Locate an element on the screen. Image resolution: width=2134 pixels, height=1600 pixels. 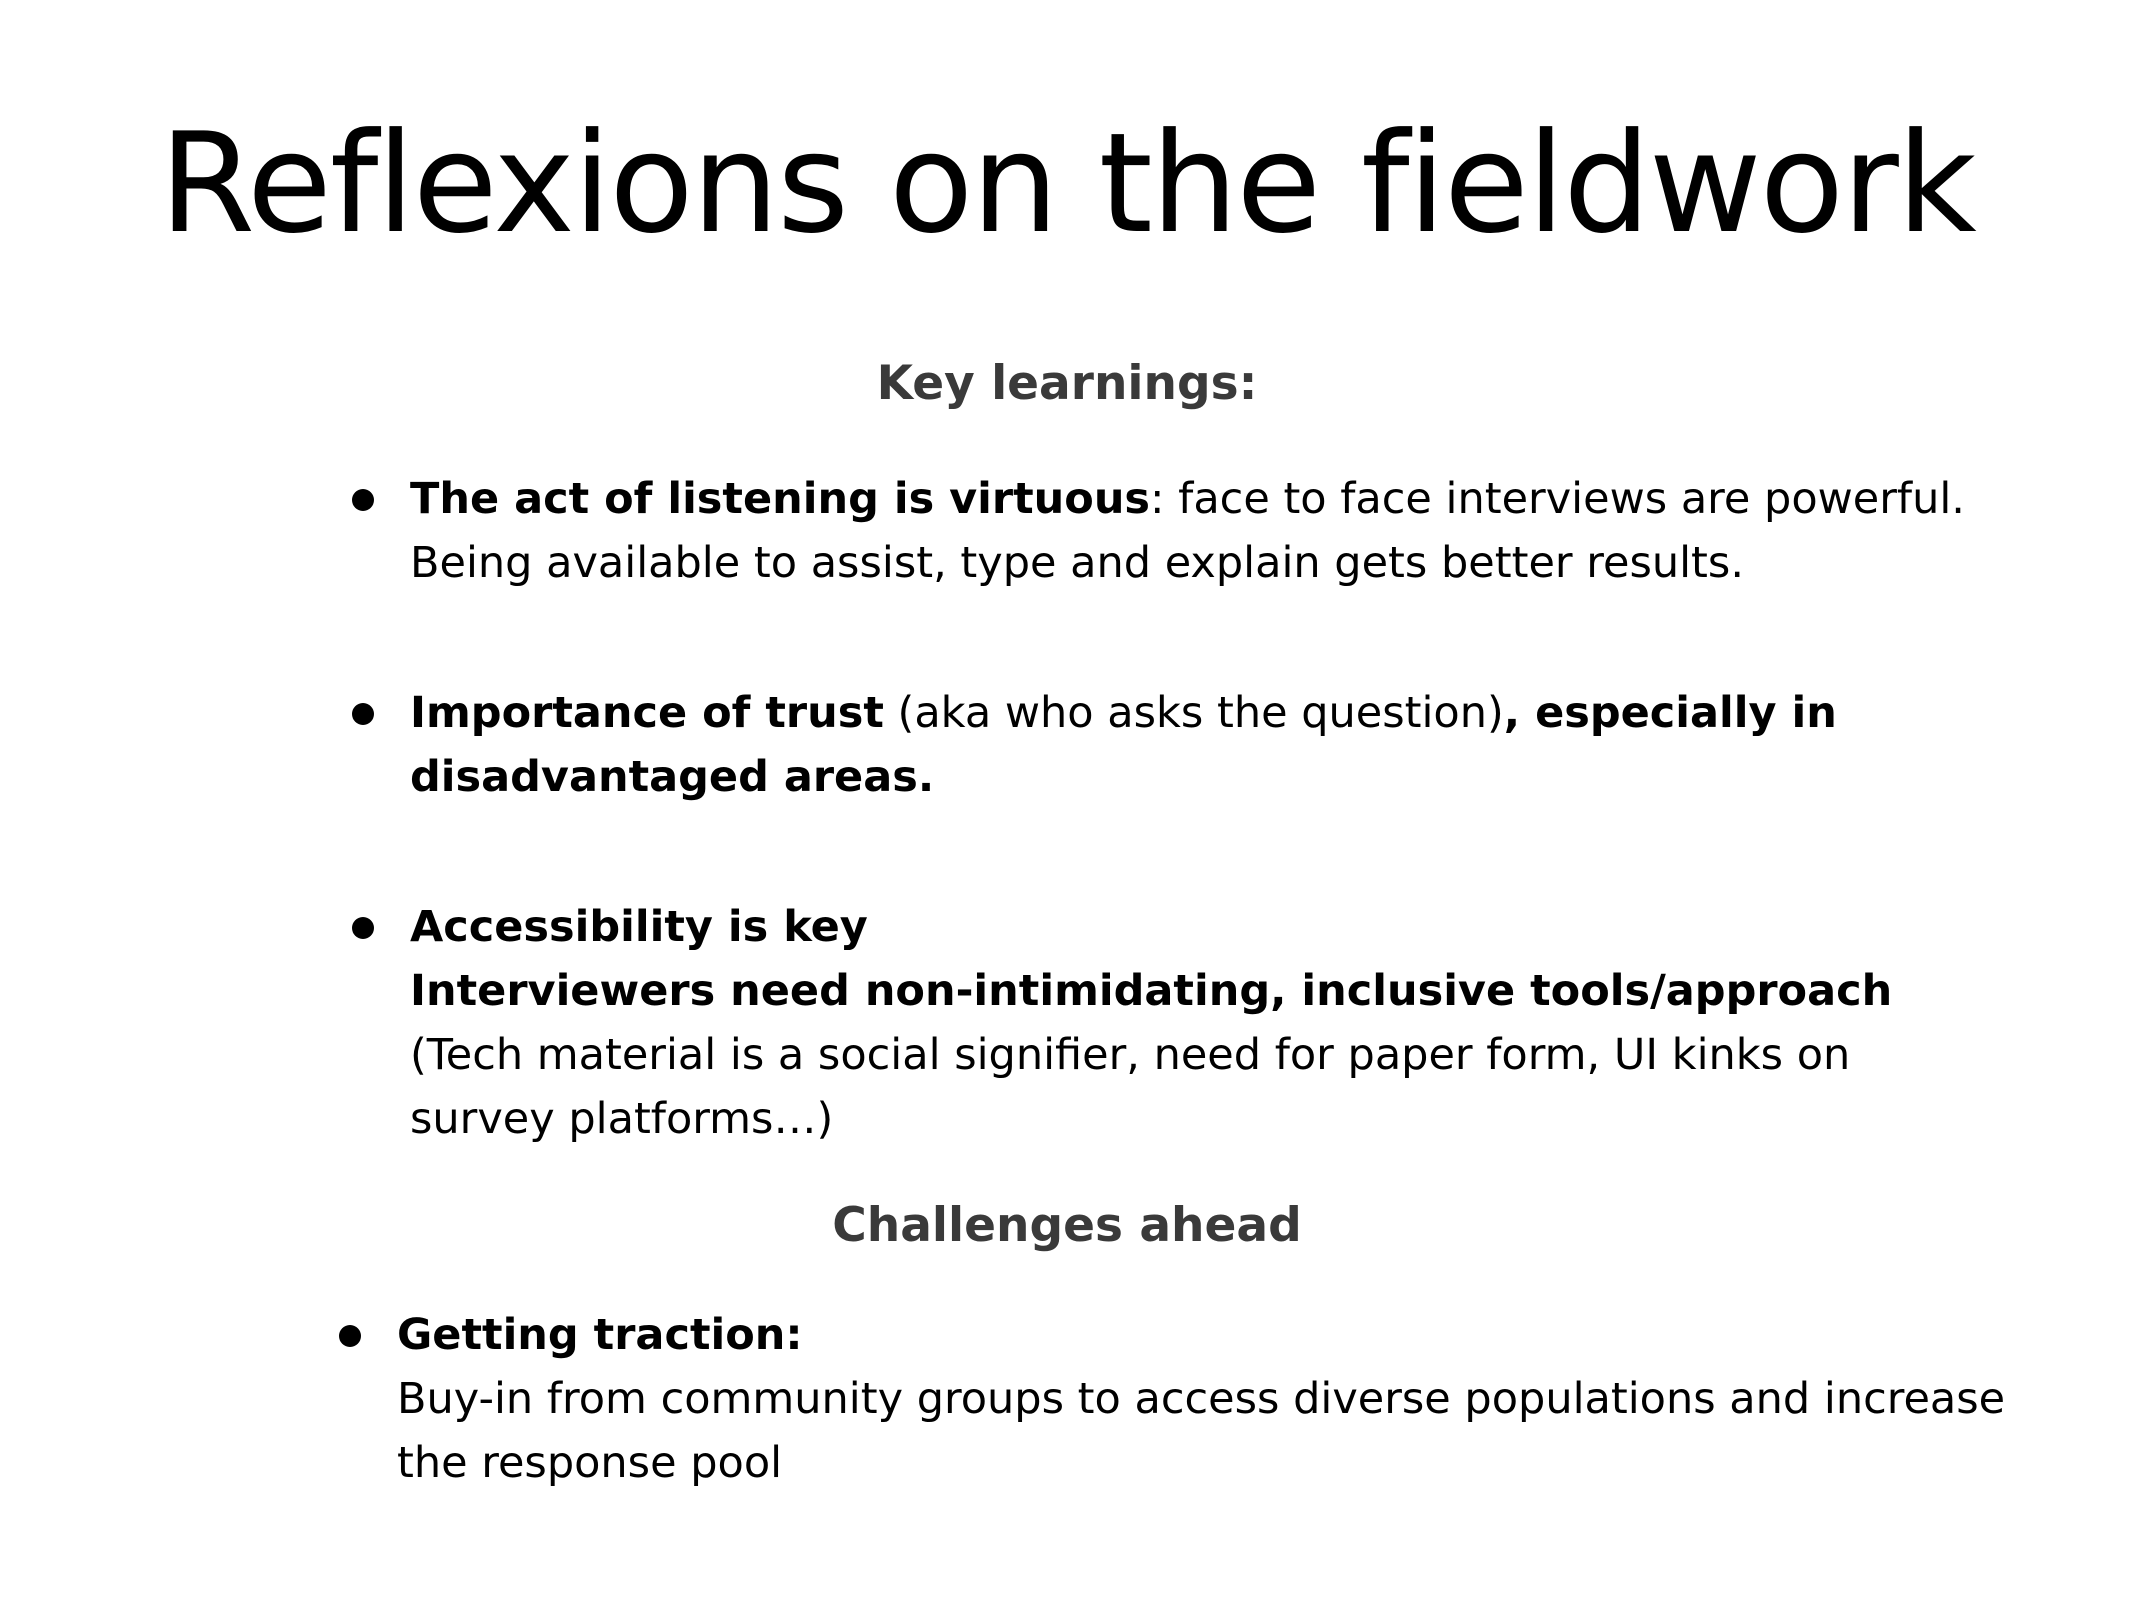
key-learning-bold-tail: disadvantaged areas. is located at coordinates (672, 777).